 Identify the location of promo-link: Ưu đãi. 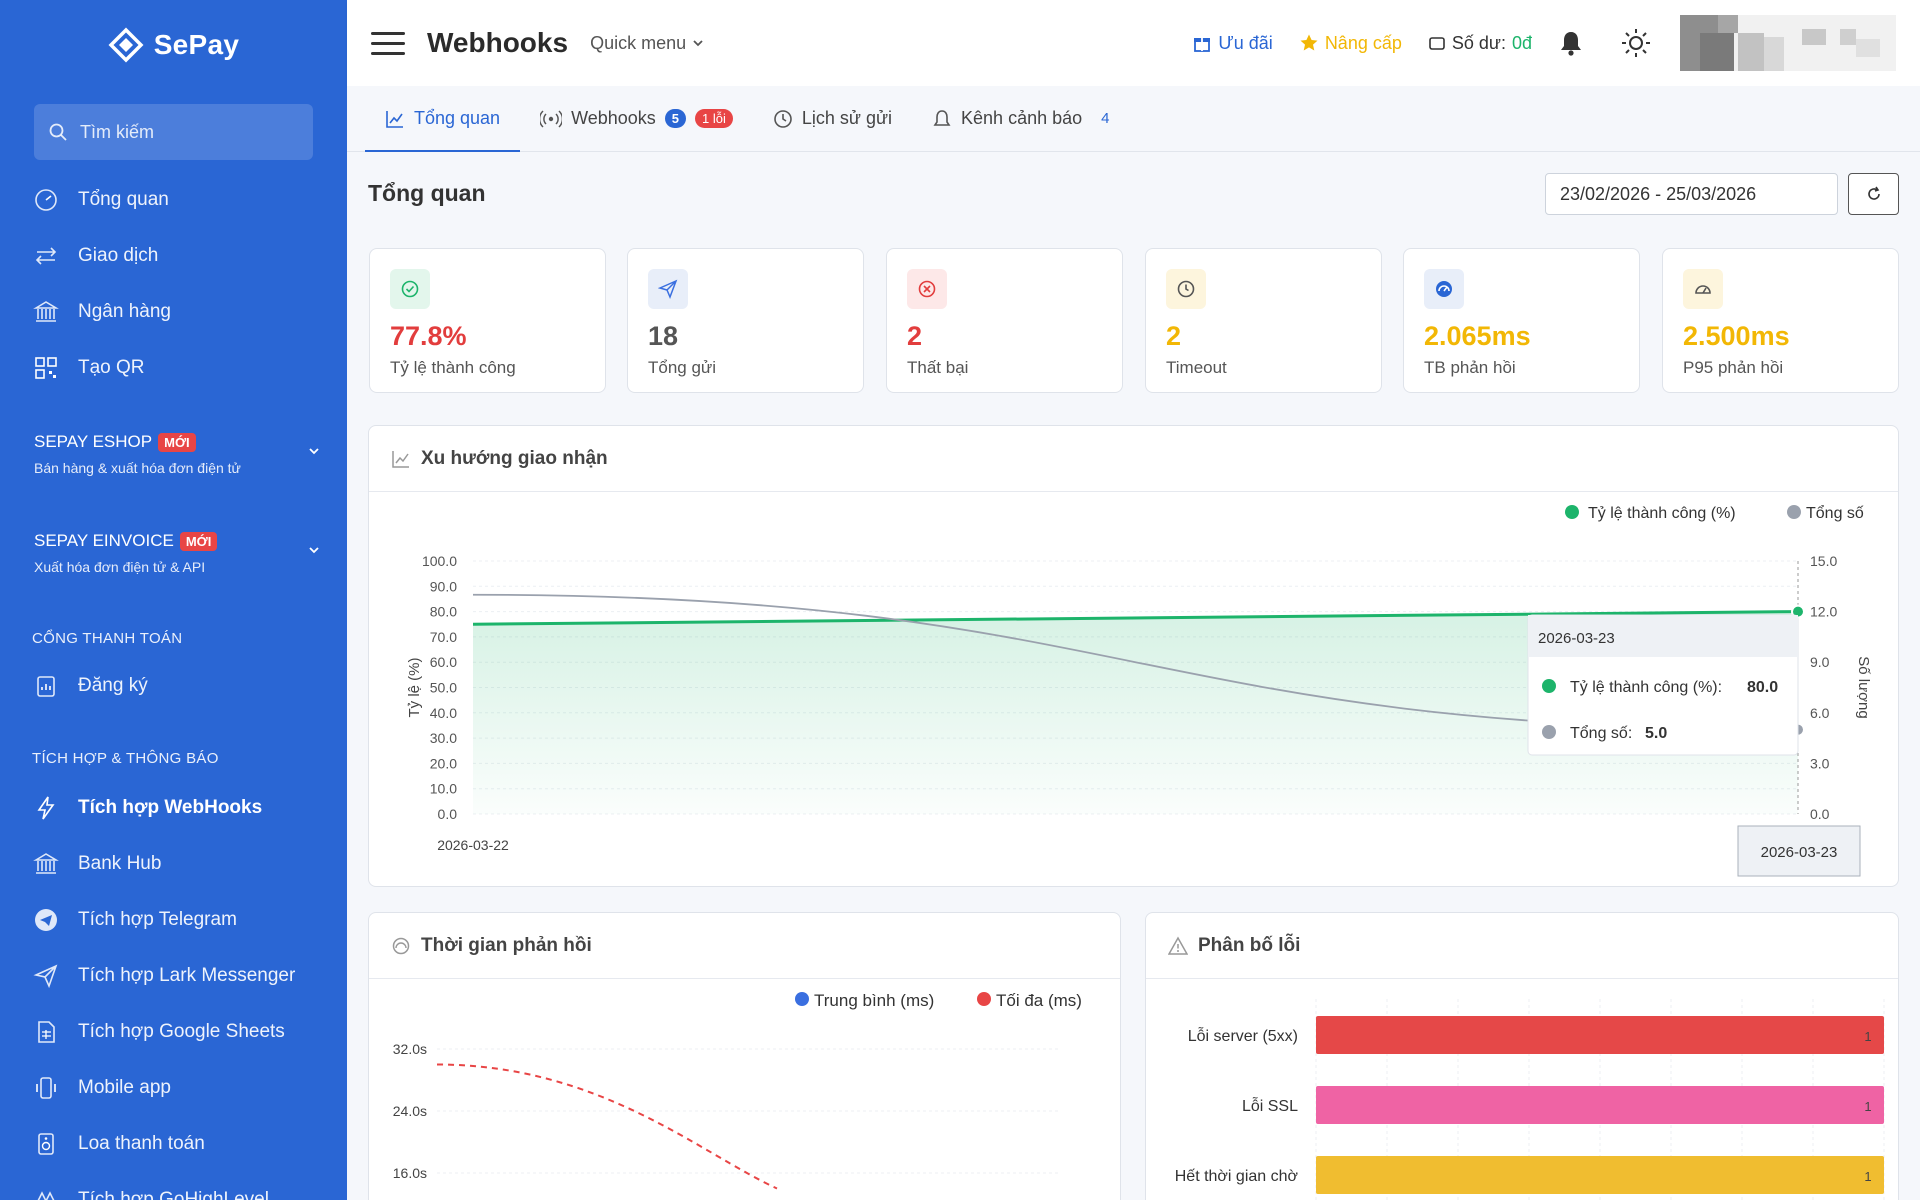
(1232, 43).